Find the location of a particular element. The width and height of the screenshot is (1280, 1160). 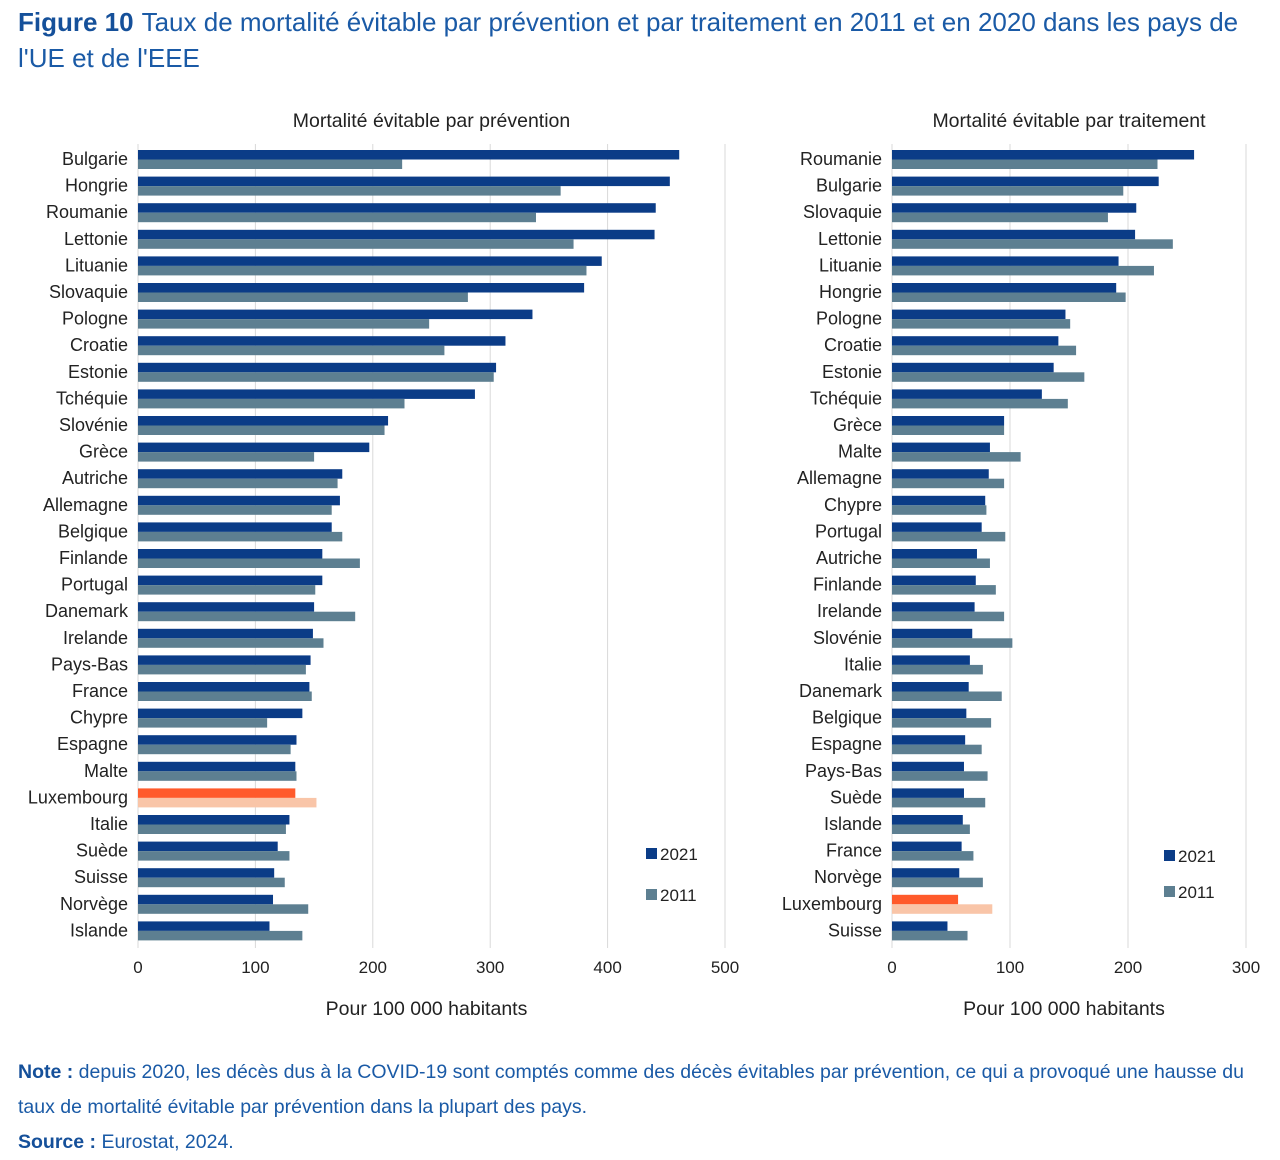

legend-label: 2011 is located at coordinates (678, 895).